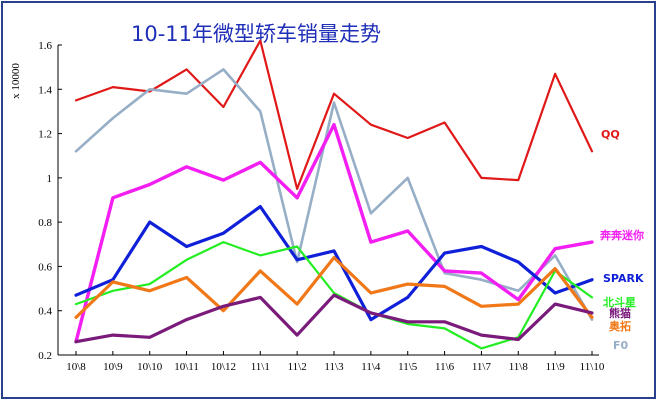 The image size is (659, 402). I want to click on x-tick-label: 11\9, so click(556, 367).